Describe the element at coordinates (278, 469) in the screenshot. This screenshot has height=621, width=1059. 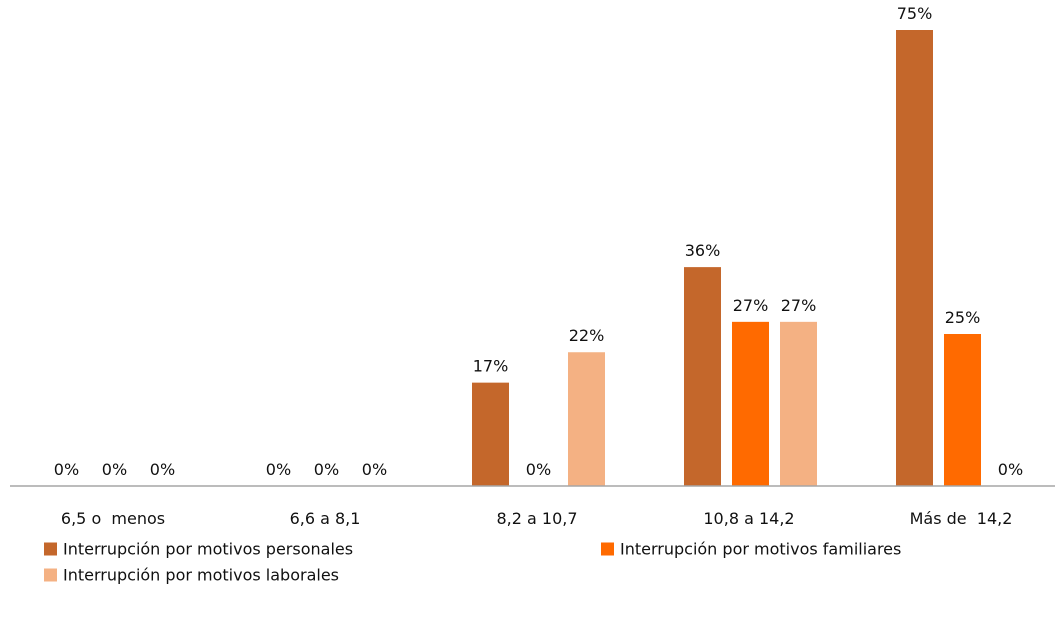
I see `value-label-personales-1: 0%` at that location.